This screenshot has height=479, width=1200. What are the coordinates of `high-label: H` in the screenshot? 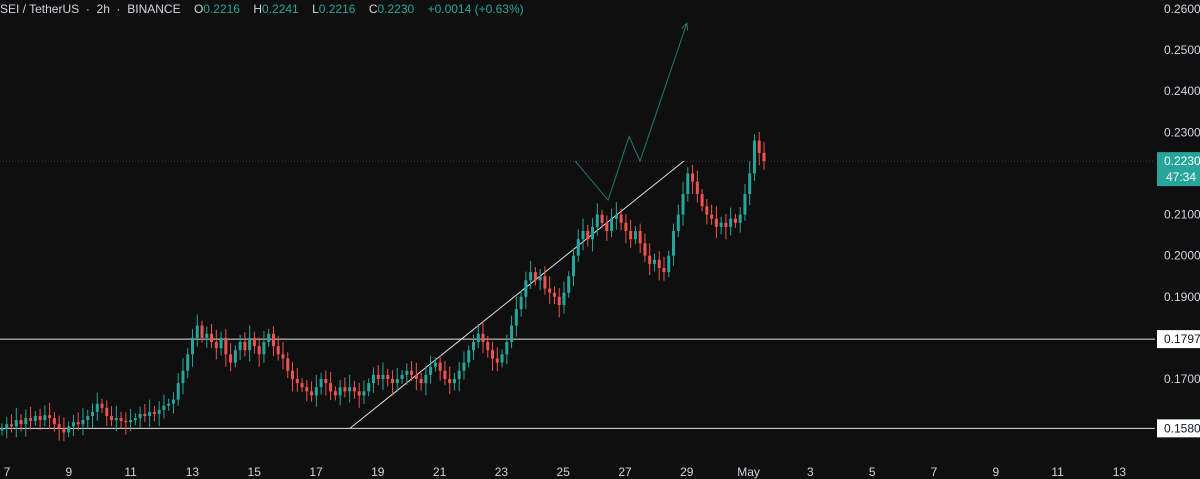 It's located at (258, 9).